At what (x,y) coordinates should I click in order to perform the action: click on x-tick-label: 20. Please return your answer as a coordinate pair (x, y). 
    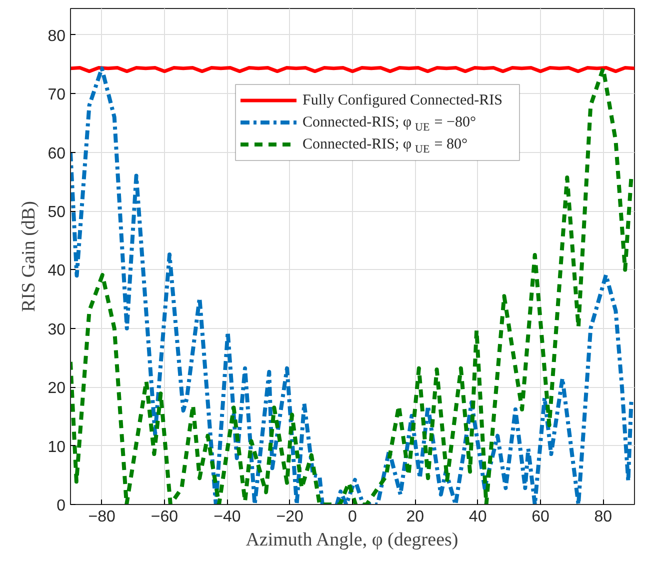
    Looking at the image, I should click on (415, 517).